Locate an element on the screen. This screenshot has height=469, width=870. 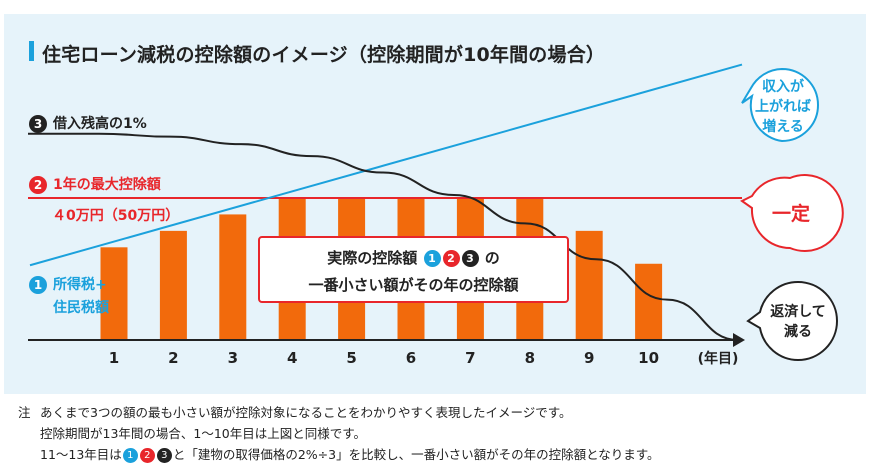
box-badge-3: 3 is located at coordinates (470, 258).